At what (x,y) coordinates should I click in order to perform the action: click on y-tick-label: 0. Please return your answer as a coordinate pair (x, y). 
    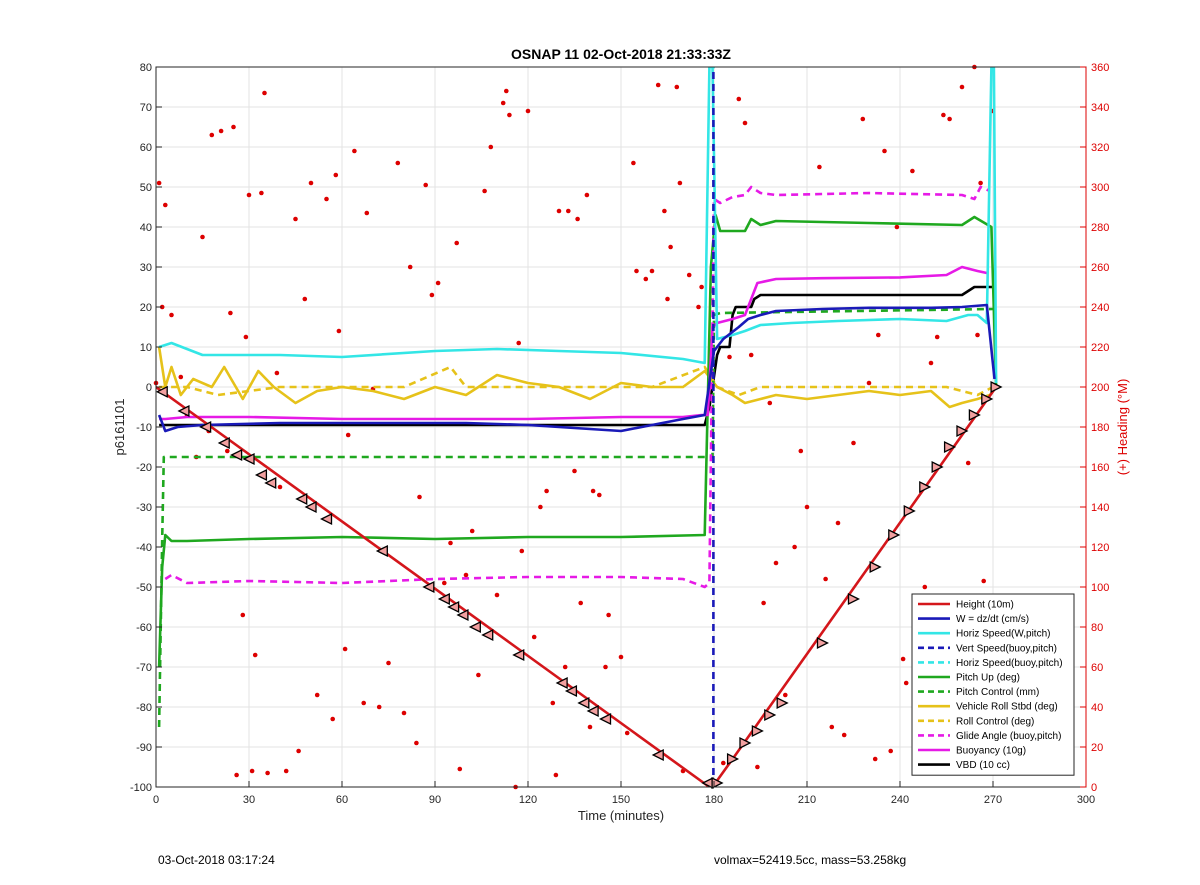
    Looking at the image, I should click on (149, 388).